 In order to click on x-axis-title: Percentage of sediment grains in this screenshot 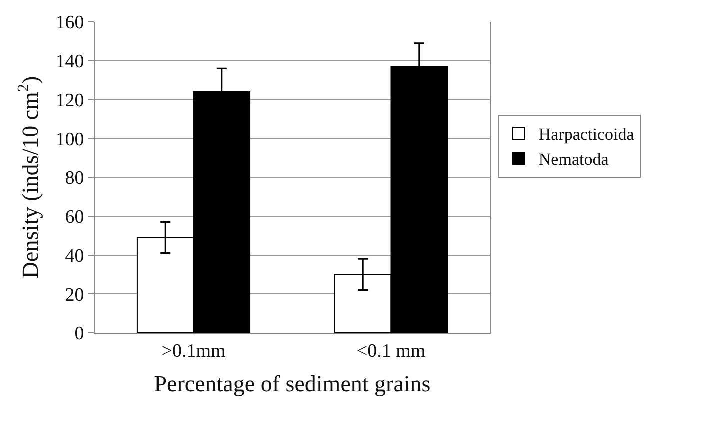, I will do `click(292, 383)`.